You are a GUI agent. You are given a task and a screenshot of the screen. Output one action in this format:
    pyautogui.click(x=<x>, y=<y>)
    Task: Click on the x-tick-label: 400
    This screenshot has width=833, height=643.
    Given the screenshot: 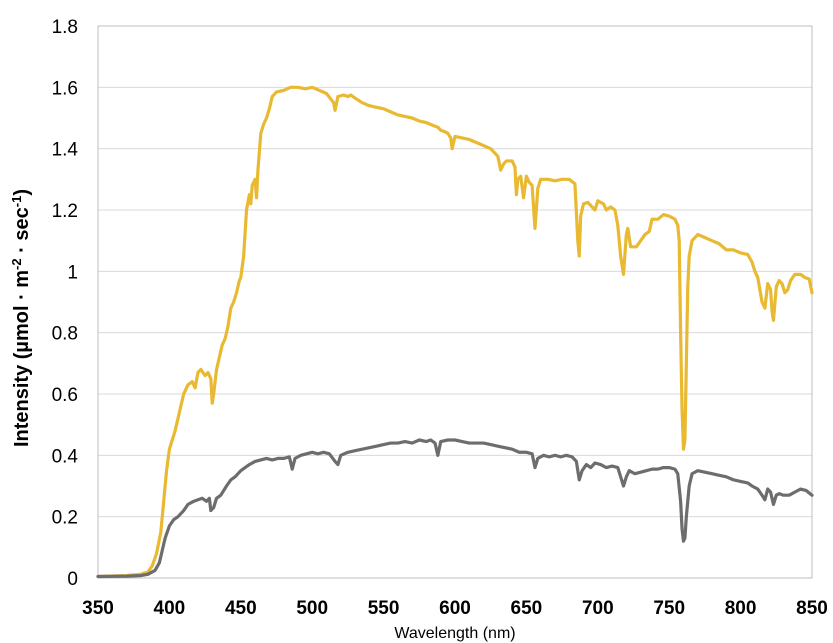 What is the action you would take?
    pyautogui.click(x=170, y=608)
    